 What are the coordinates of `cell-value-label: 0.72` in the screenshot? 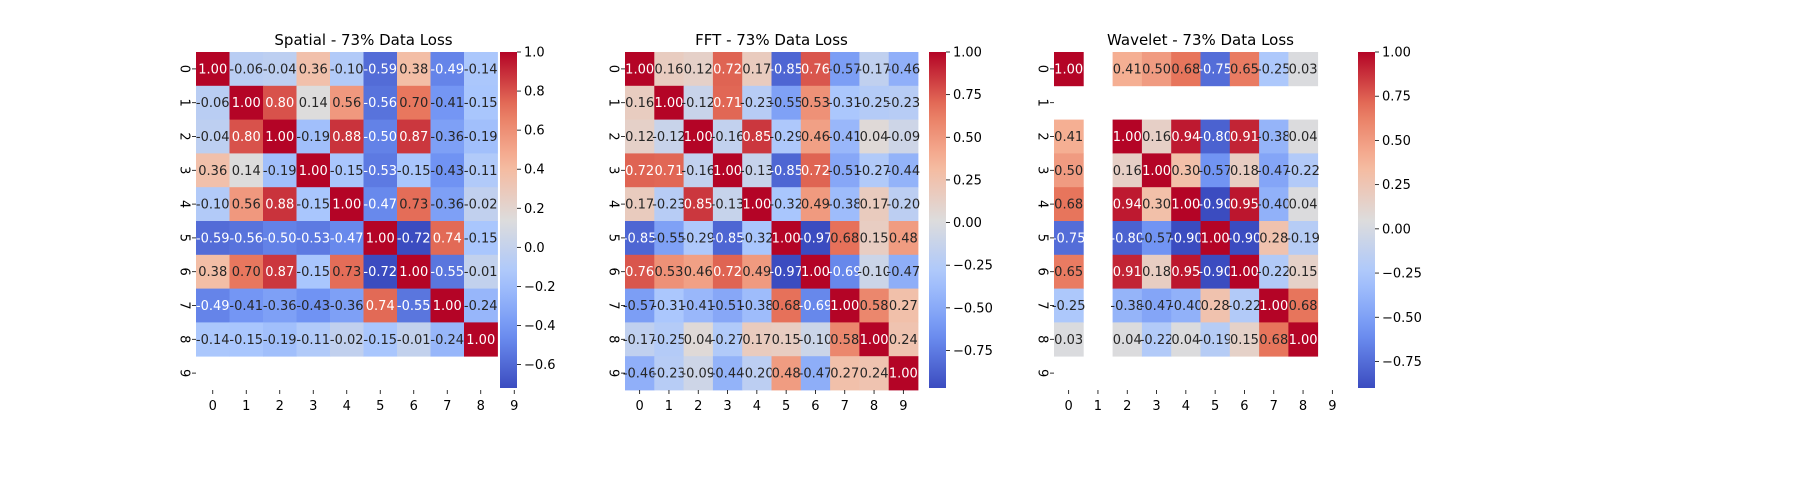 It's located at (727, 69).